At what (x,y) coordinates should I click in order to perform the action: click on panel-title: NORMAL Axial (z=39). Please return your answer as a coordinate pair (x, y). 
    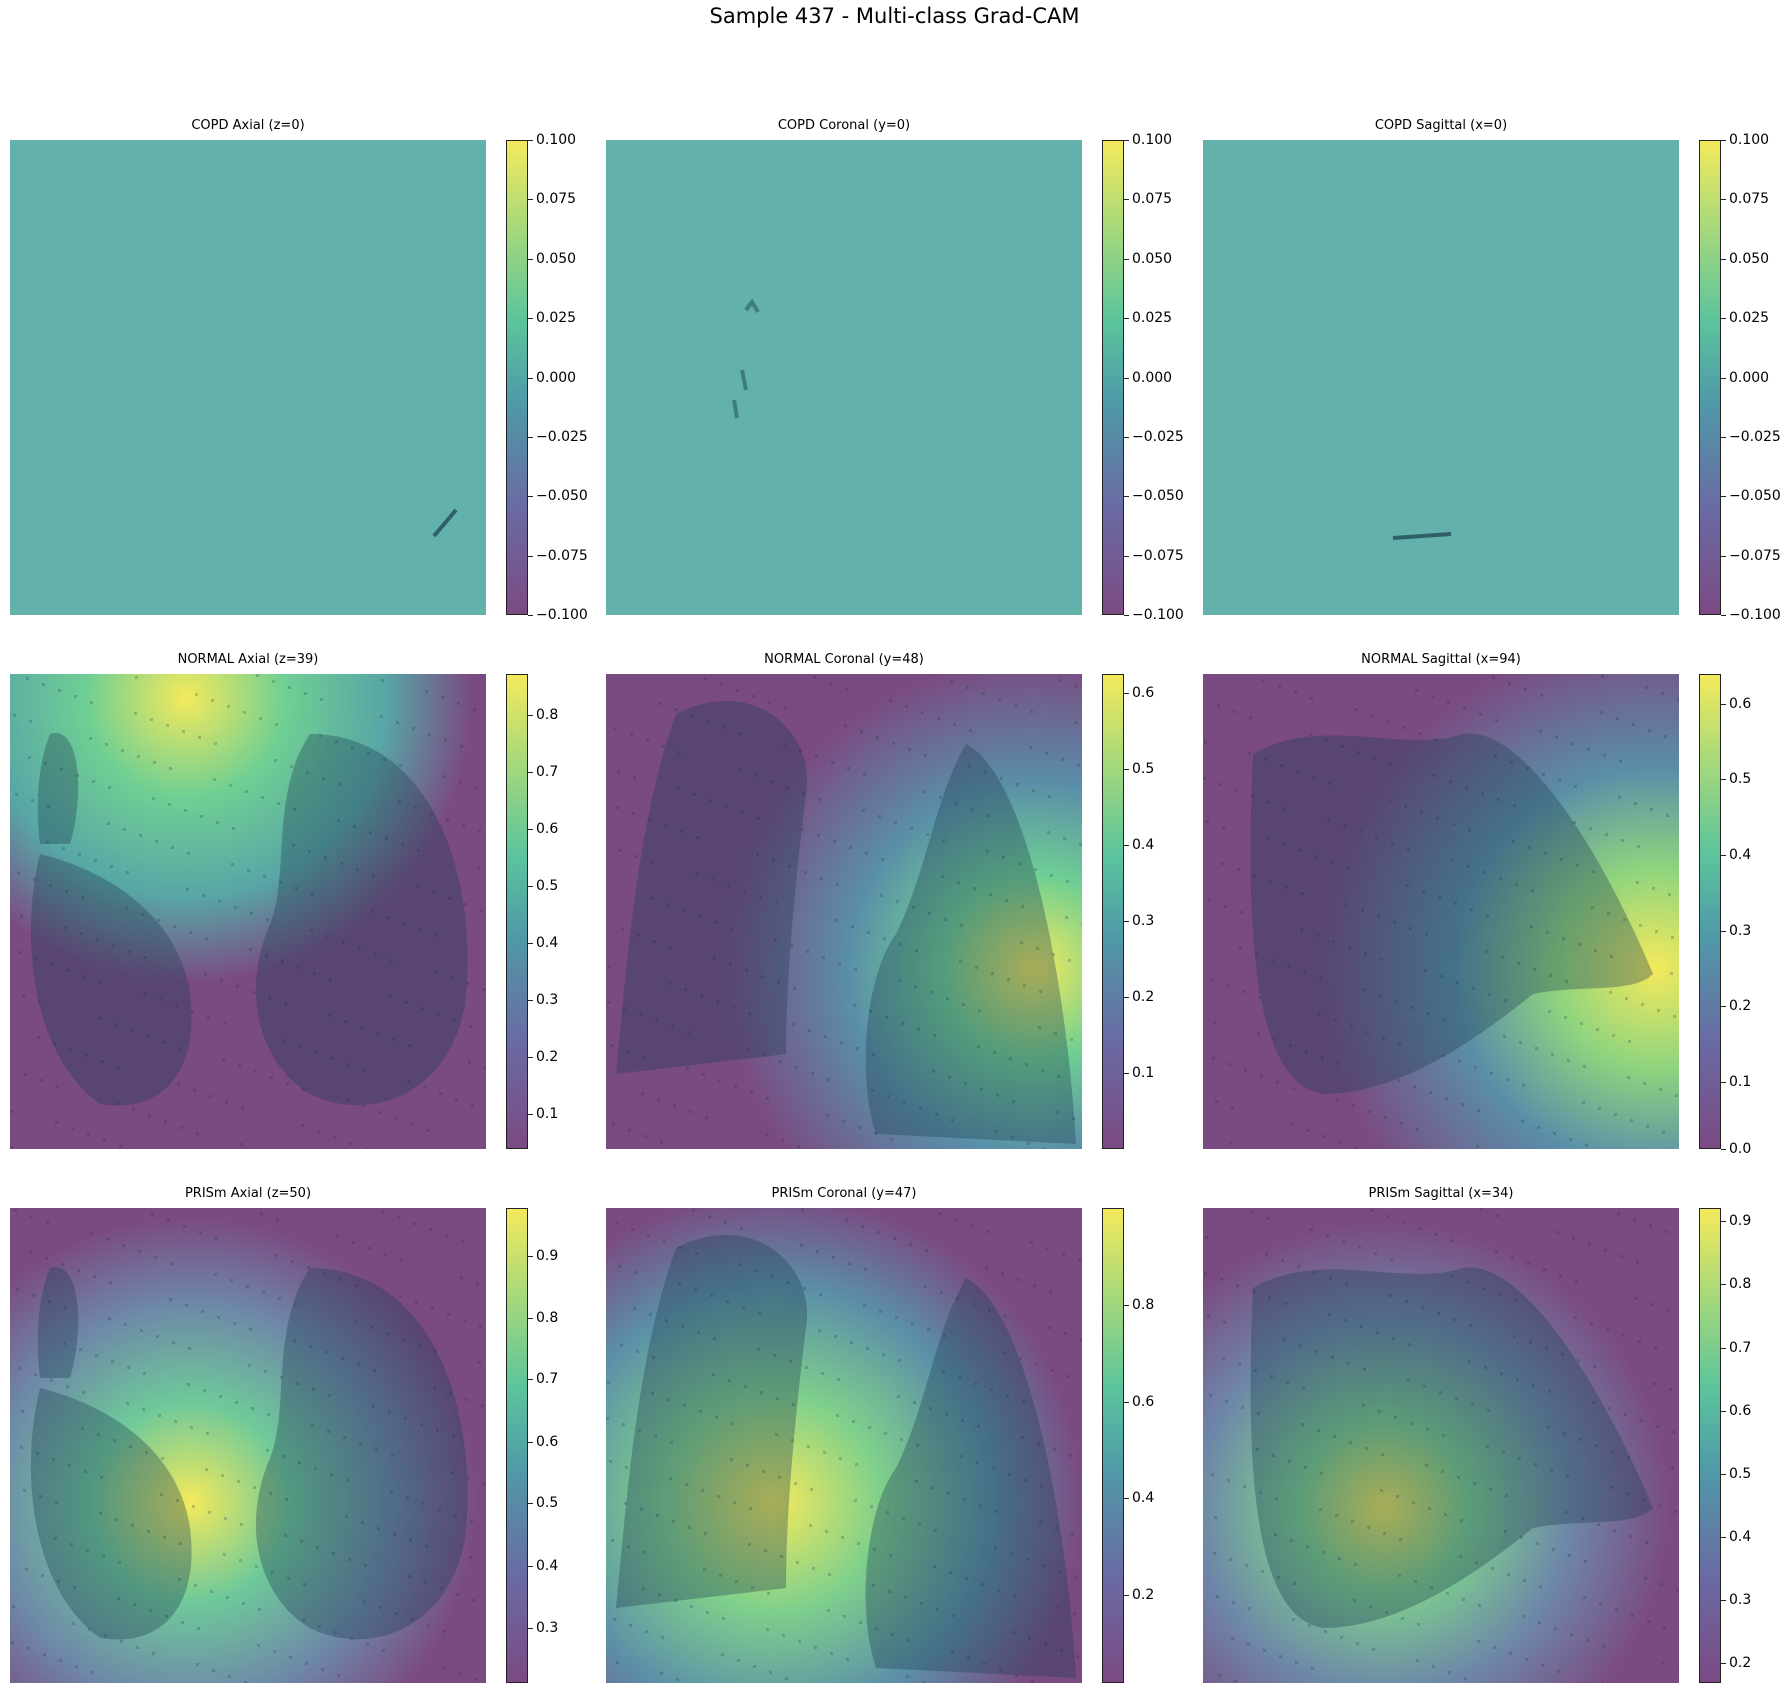
    Looking at the image, I should click on (248, 659).